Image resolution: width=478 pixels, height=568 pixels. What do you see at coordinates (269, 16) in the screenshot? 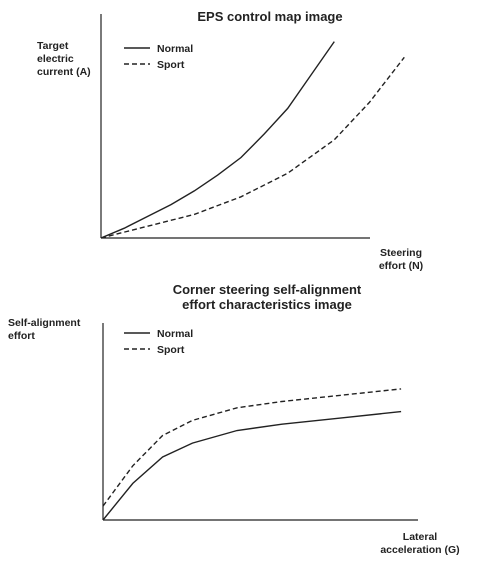
I see `eps-chart-title: EPS control map image` at bounding box center [269, 16].